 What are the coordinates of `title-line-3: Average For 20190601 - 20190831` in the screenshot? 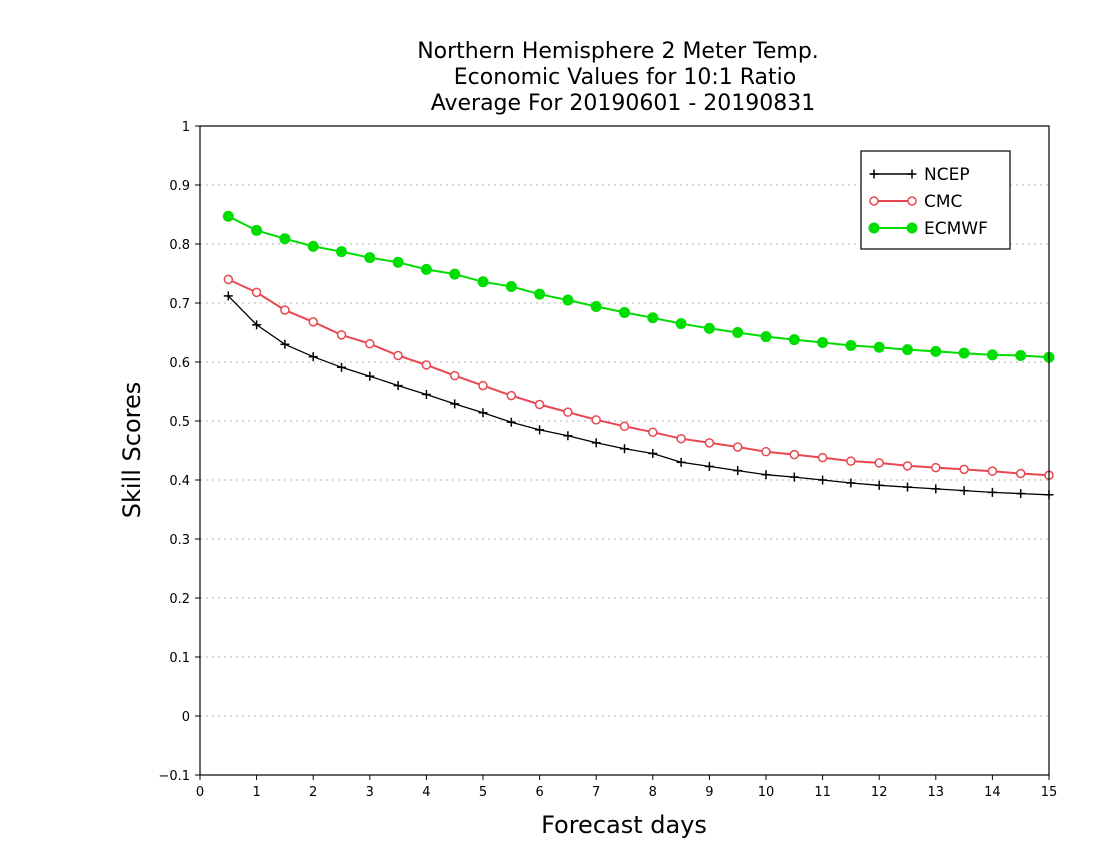 It's located at (623, 103).